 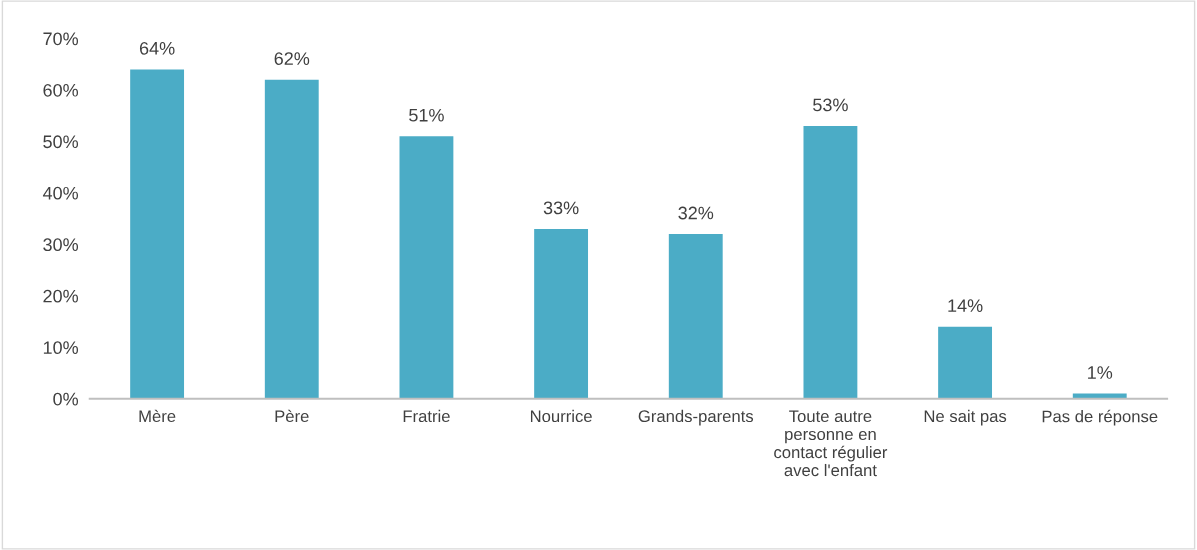 What do you see at coordinates (426, 115) in the screenshot?
I see `data-label: 51%` at bounding box center [426, 115].